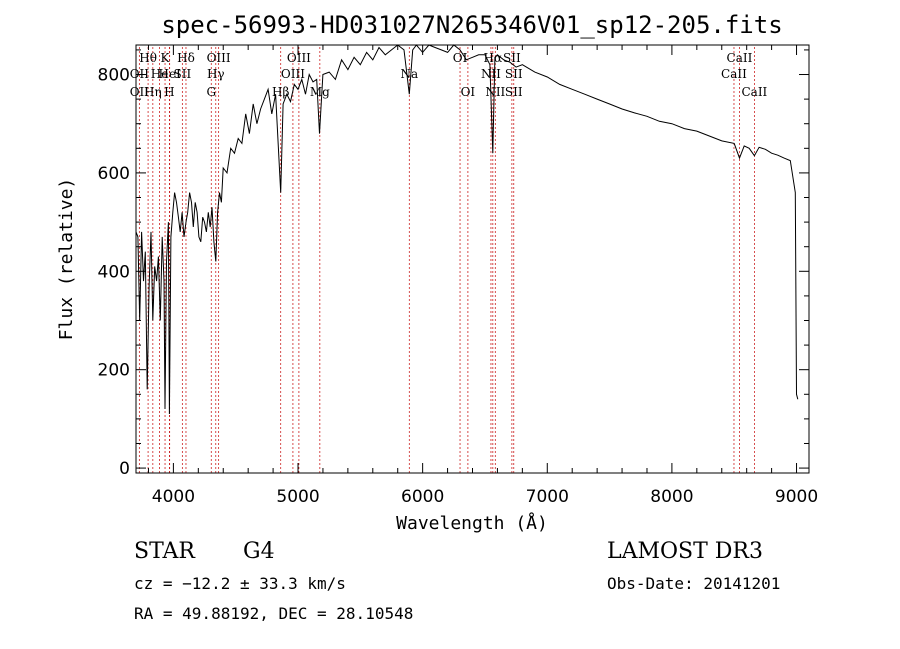 The image size is (900, 649). I want to click on observation-date: Obs-Date: 20141201, so click(694, 583).